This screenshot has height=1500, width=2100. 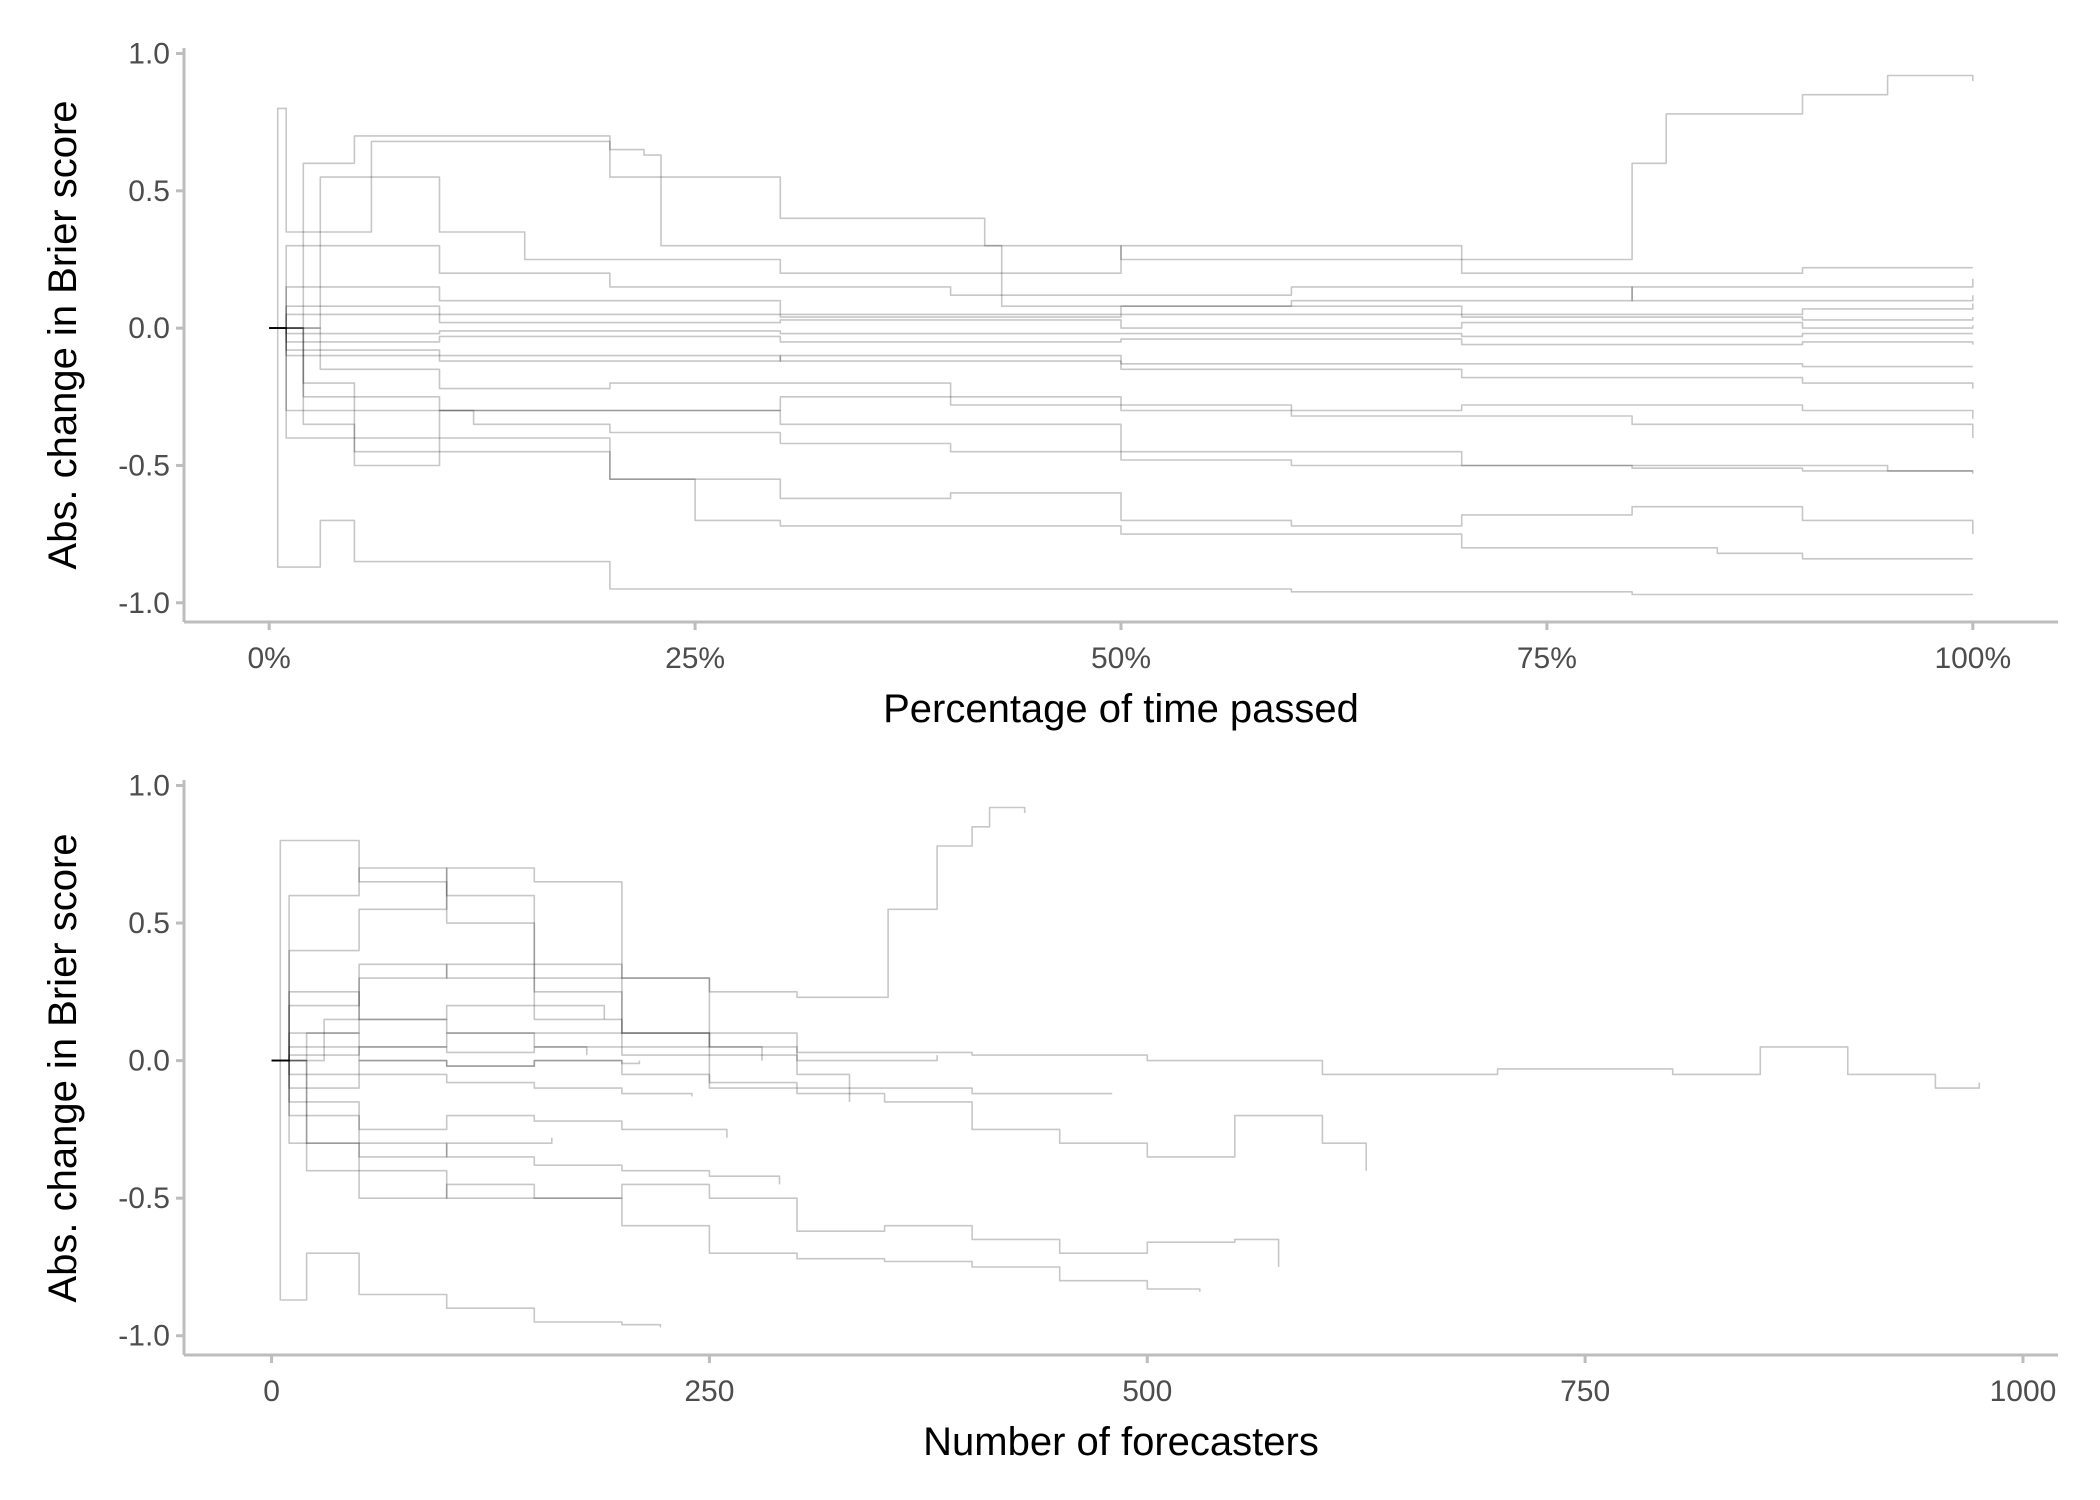 I want to click on forecasters-chart-y-tick-label: -1.0, so click(x=144, y=1336).